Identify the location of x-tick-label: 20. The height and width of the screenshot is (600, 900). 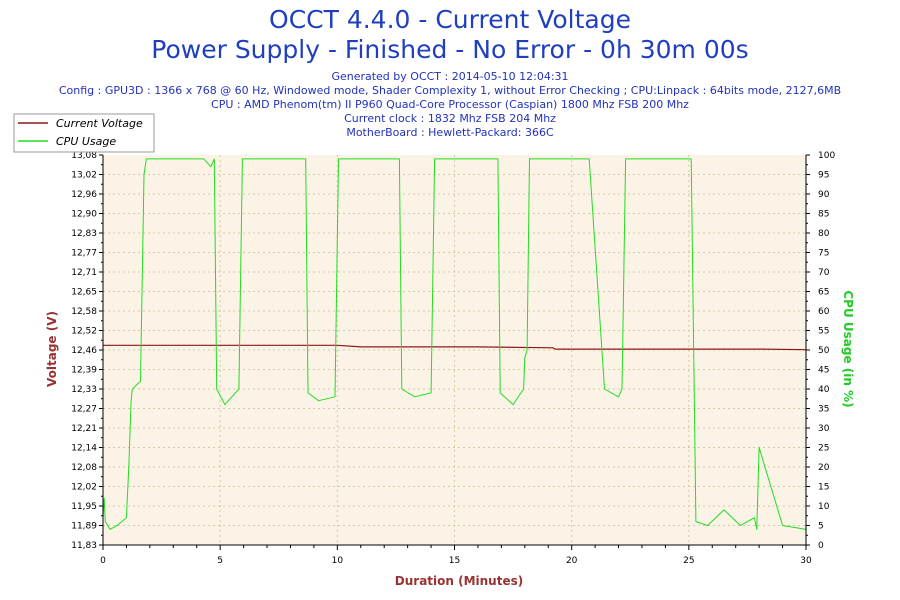
(572, 561).